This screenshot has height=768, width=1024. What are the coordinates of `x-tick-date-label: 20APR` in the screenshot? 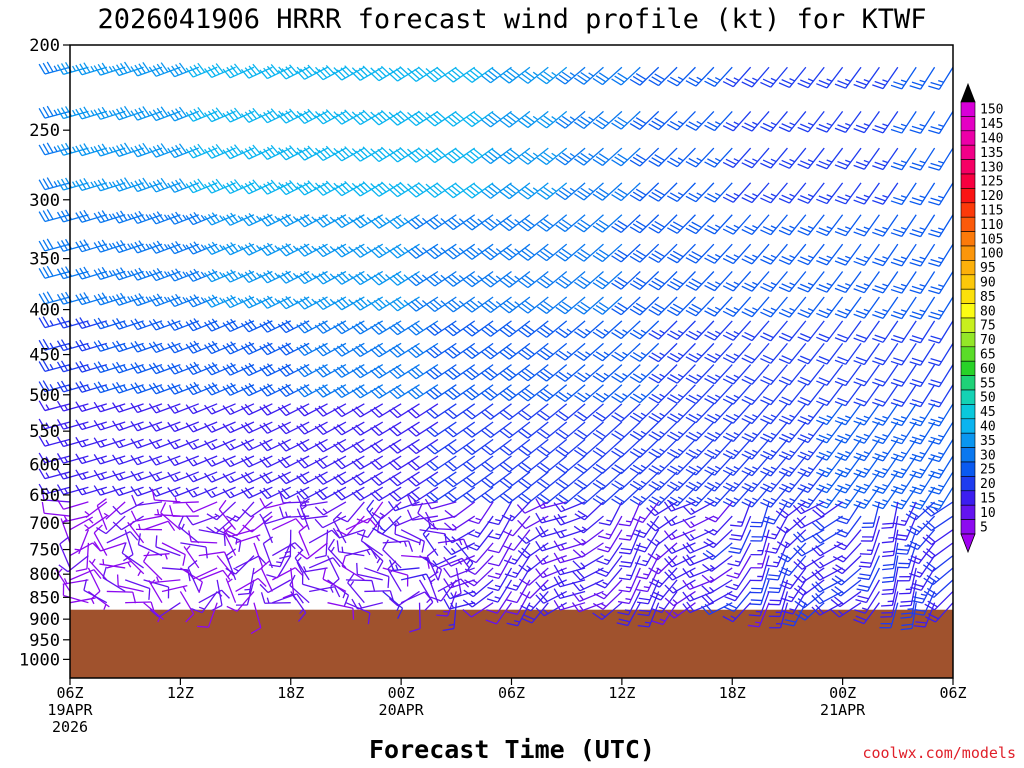 It's located at (402, 710).